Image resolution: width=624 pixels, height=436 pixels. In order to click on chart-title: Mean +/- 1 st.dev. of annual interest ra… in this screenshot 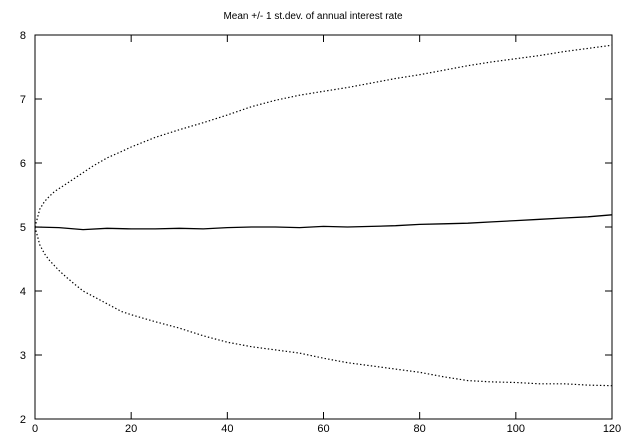, I will do `click(313, 16)`.